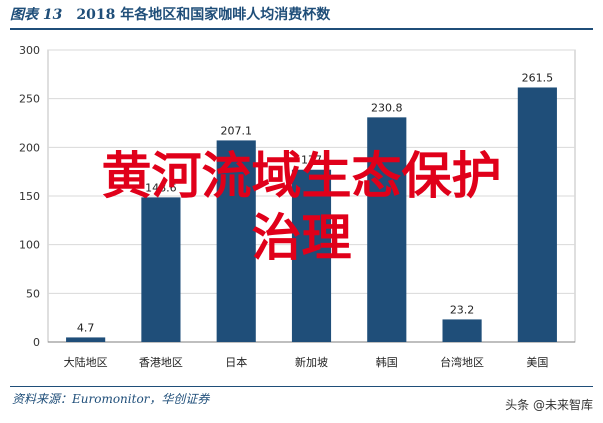  I want to click on y-tick-label: 50, so click(33, 293).